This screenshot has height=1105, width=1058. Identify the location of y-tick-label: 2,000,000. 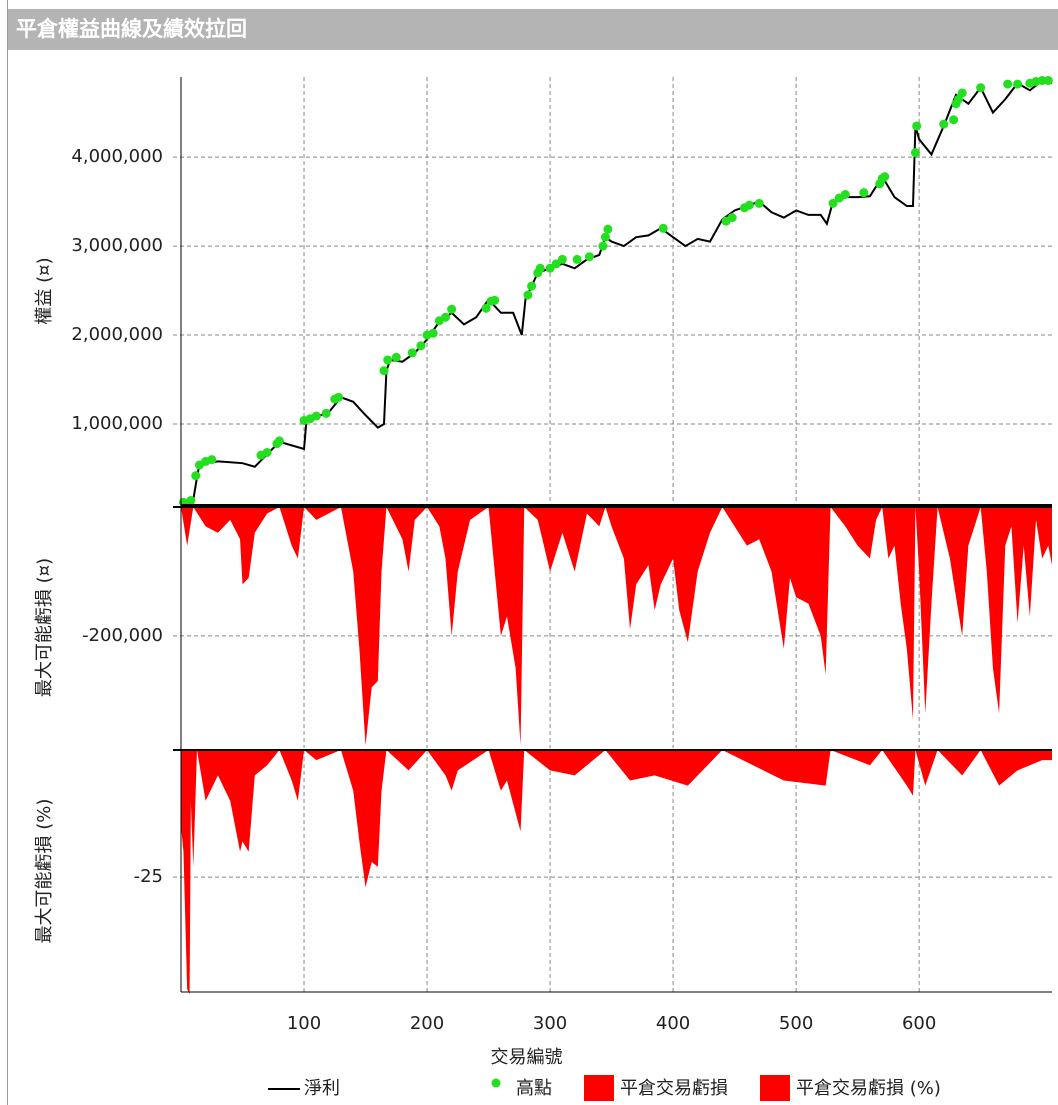
(117, 334).